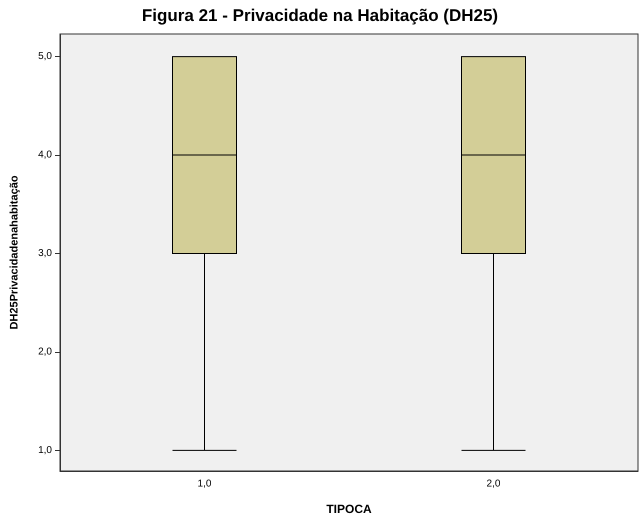  I want to click on y-tick-label: 5,0, so click(45, 56).